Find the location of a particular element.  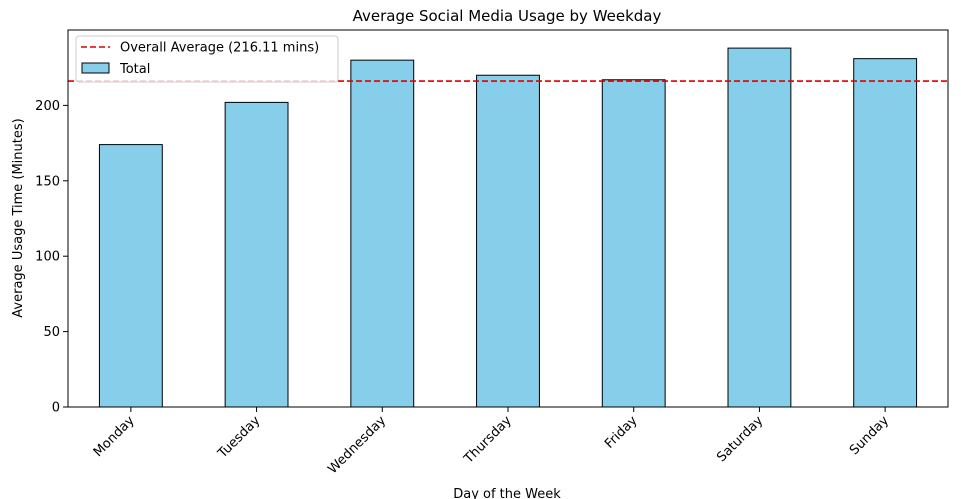

y-axis-label: Average Usage Time (Minutes) is located at coordinates (18, 217).